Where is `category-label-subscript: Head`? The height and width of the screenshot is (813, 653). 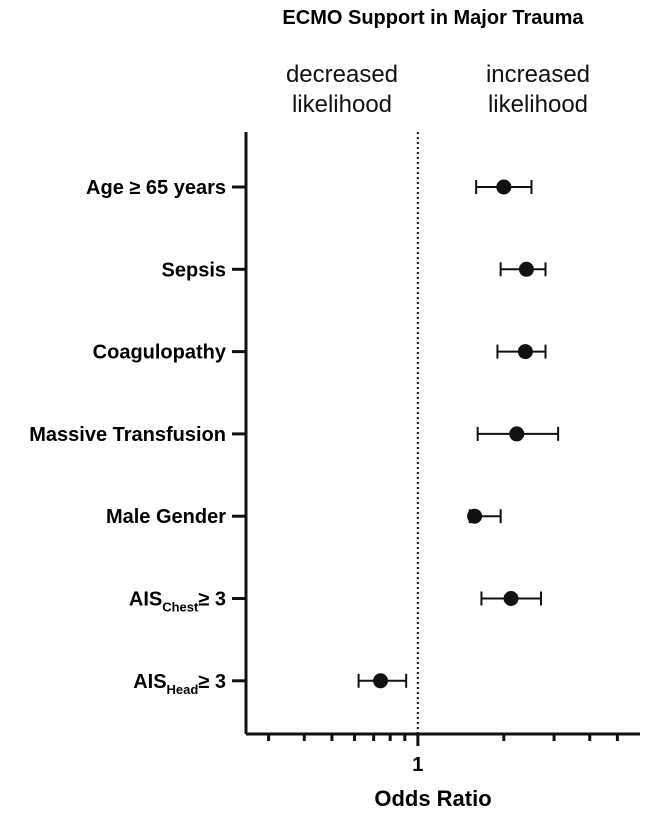 category-label-subscript: Head is located at coordinates (183, 689).